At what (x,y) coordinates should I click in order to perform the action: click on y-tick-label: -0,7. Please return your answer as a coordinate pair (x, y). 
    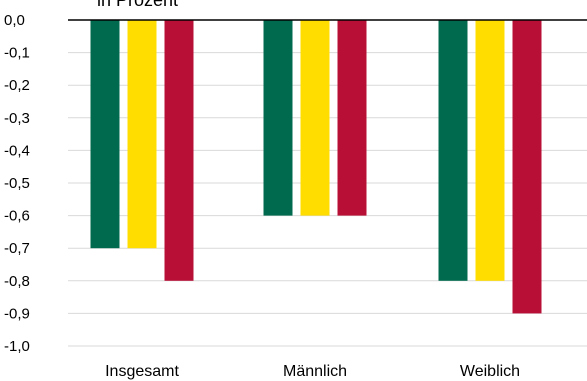
    Looking at the image, I should click on (17, 248).